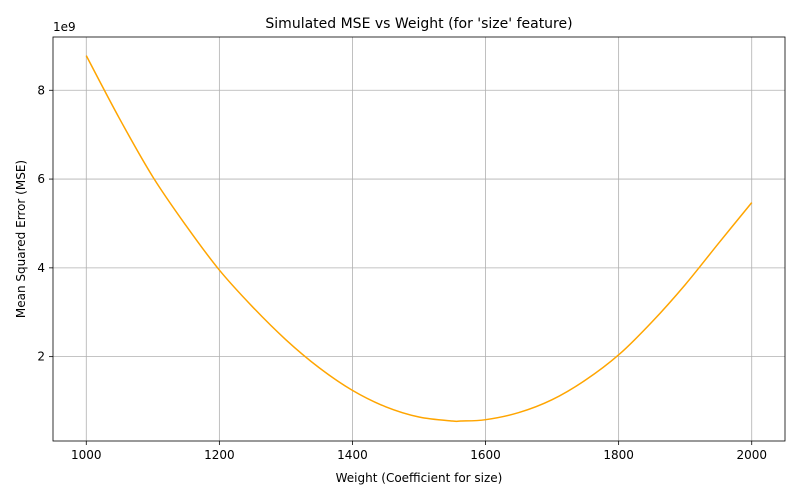 The width and height of the screenshot is (800, 500). I want to click on x-tick-label: 1200, so click(219, 455).